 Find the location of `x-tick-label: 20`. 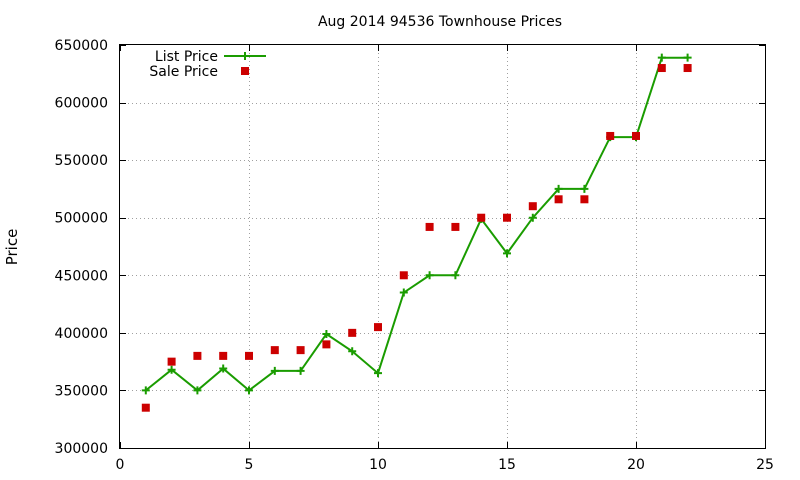

x-tick-label: 20 is located at coordinates (636, 465).